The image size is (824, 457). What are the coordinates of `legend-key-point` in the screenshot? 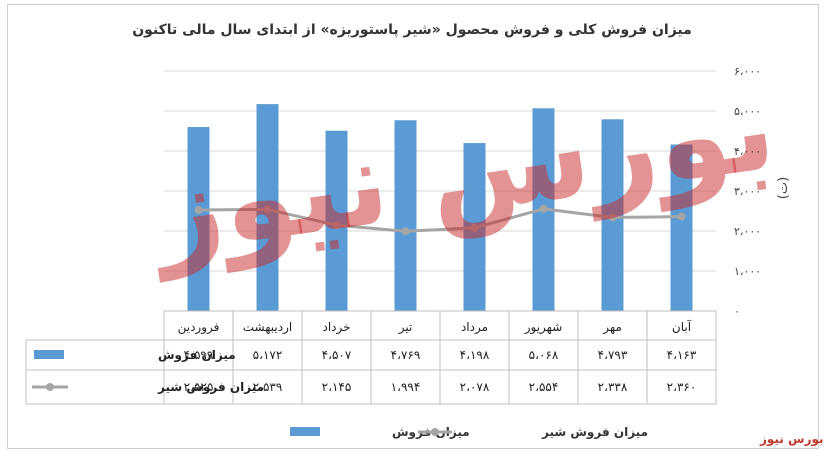 It's located at (435, 432).